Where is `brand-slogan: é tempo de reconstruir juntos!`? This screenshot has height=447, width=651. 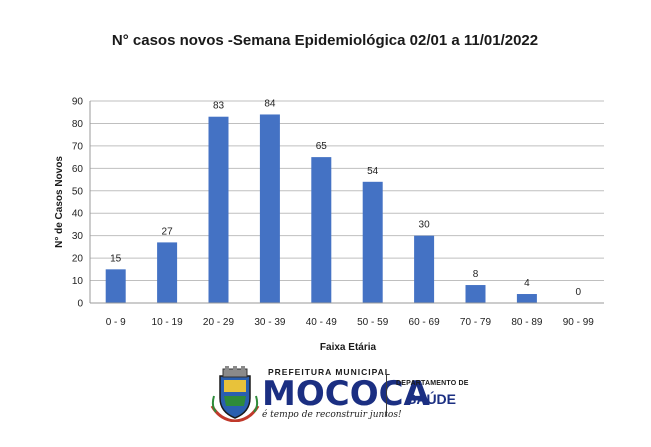 brand-slogan: é tempo de reconstruir juntos! is located at coordinates (332, 415).